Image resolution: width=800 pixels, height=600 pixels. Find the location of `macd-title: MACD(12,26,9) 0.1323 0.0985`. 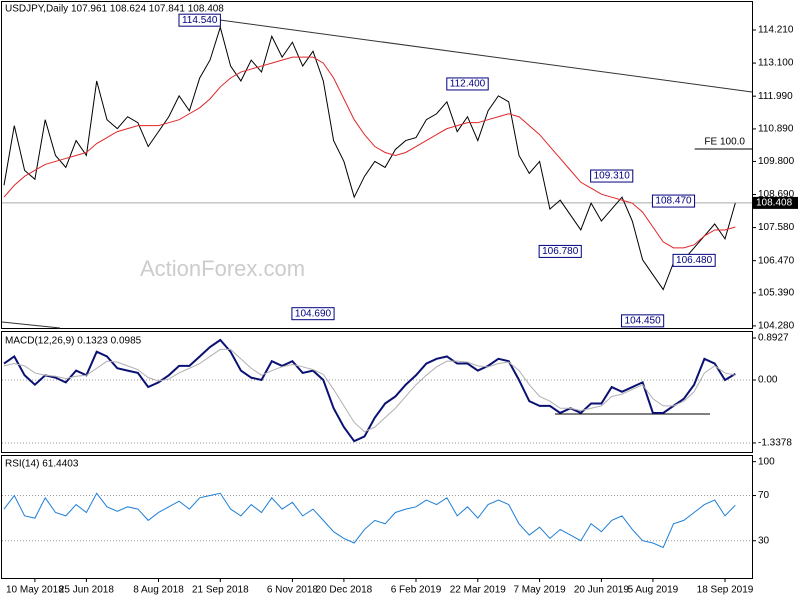

macd-title: MACD(12,26,9) 0.1323 0.0985 is located at coordinates (73, 341).